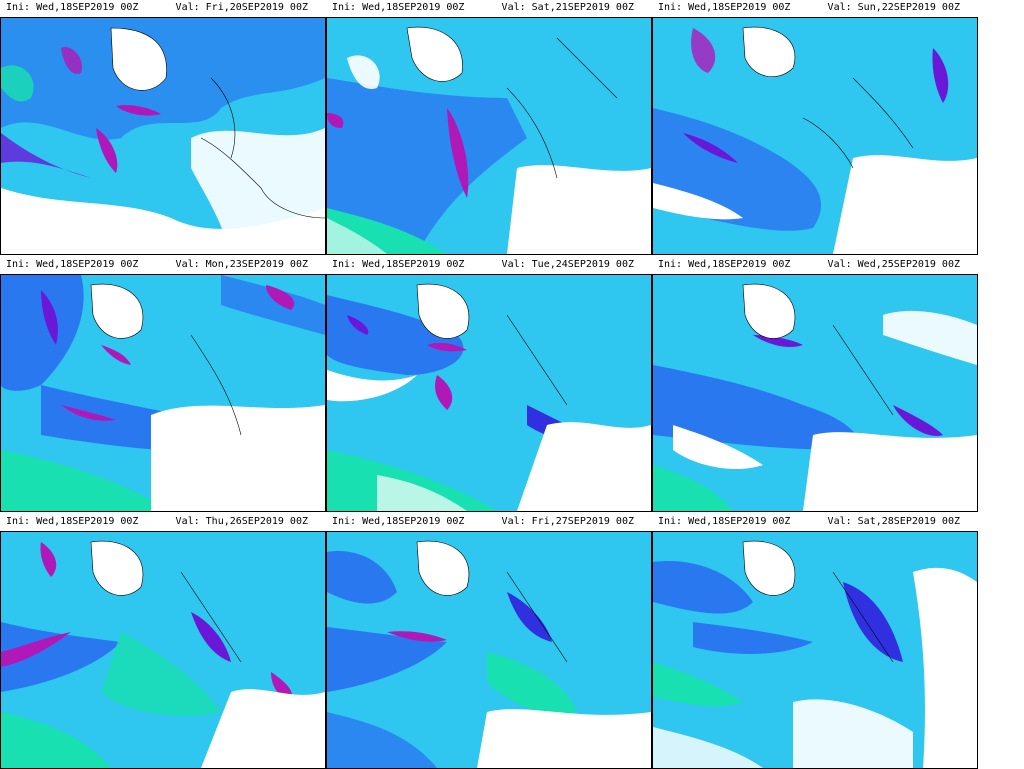 The width and height of the screenshot is (1024, 769). What do you see at coordinates (893, 7) in the screenshot?
I see `valid-time-label: Val: Sun,22SEP2019 00Z` at bounding box center [893, 7].